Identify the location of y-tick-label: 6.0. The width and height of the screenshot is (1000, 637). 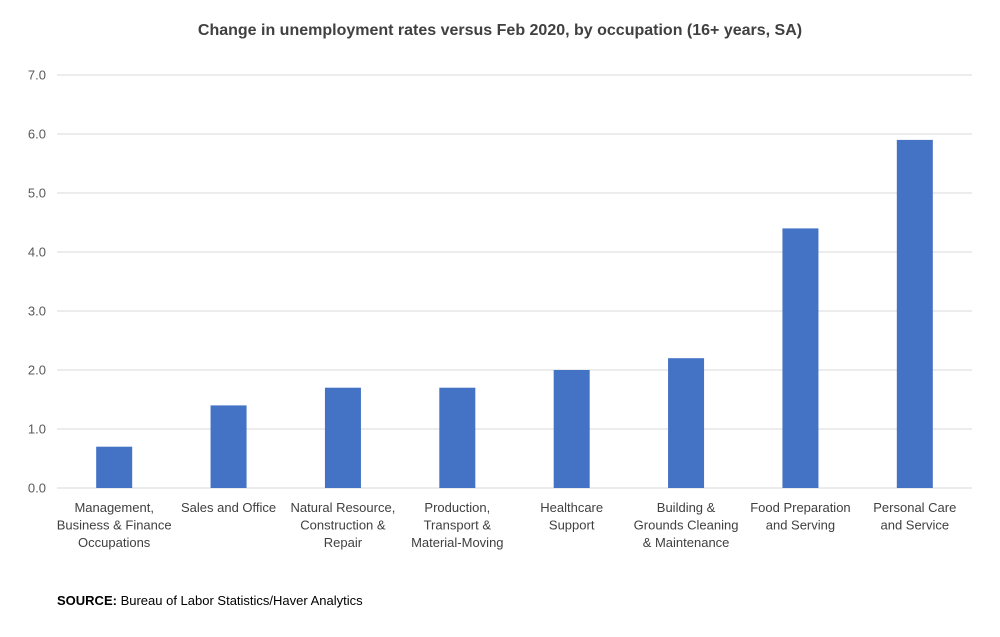
(37, 134).